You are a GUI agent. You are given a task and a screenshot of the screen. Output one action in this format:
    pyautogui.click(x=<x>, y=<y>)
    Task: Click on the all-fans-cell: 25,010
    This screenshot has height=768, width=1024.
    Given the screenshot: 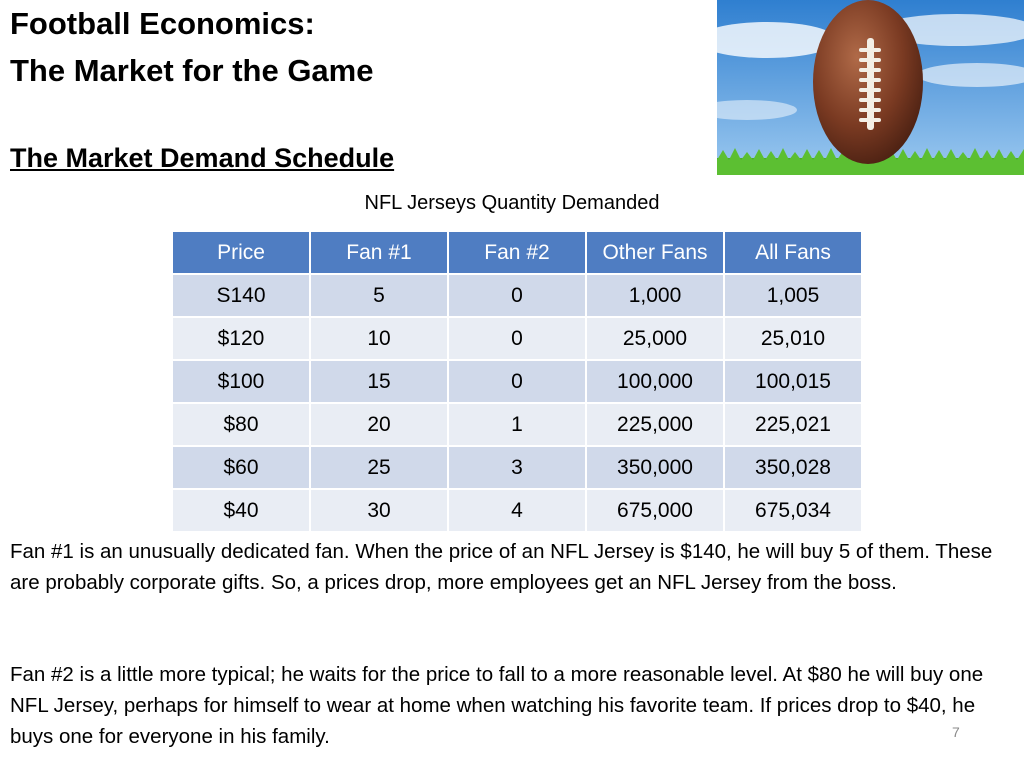 What is the action you would take?
    pyautogui.click(x=793, y=338)
    